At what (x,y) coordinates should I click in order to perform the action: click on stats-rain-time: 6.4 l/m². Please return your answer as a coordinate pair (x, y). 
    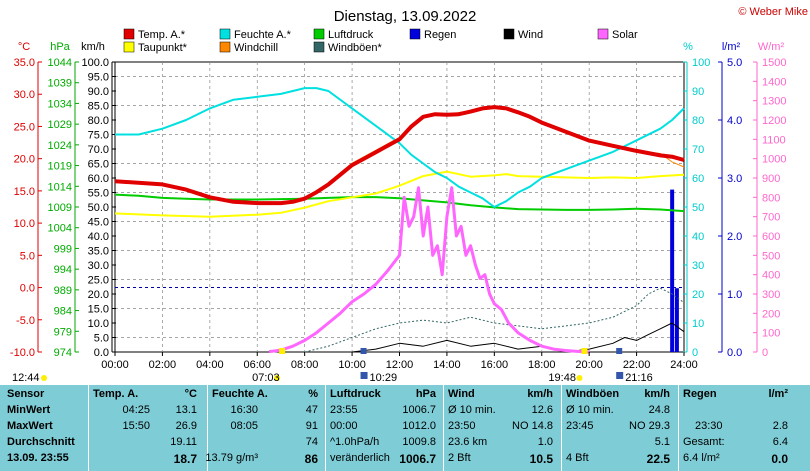
    Looking at the image, I should click on (701, 458).